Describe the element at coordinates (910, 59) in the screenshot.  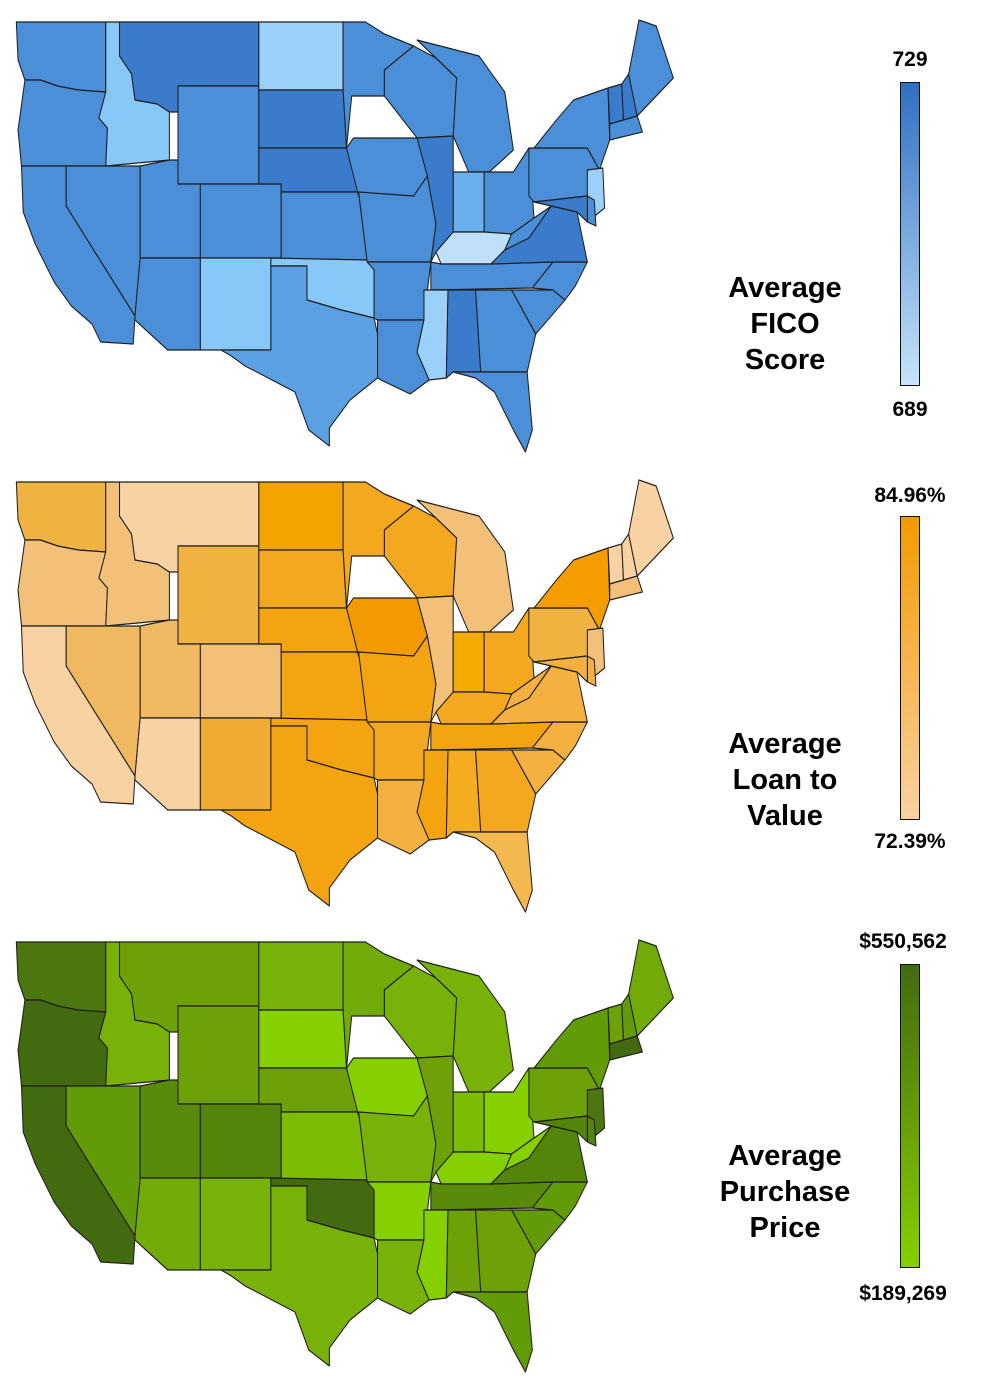
I see `fico-scale-max: 729` at that location.